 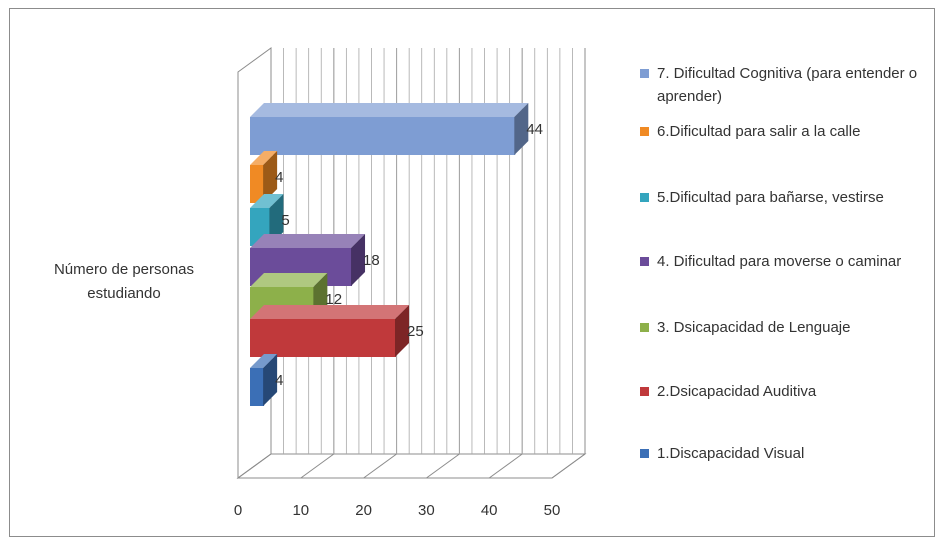 I want to click on legend-item: 4. Dificultad para moverse o caminar, so click(x=788, y=261).